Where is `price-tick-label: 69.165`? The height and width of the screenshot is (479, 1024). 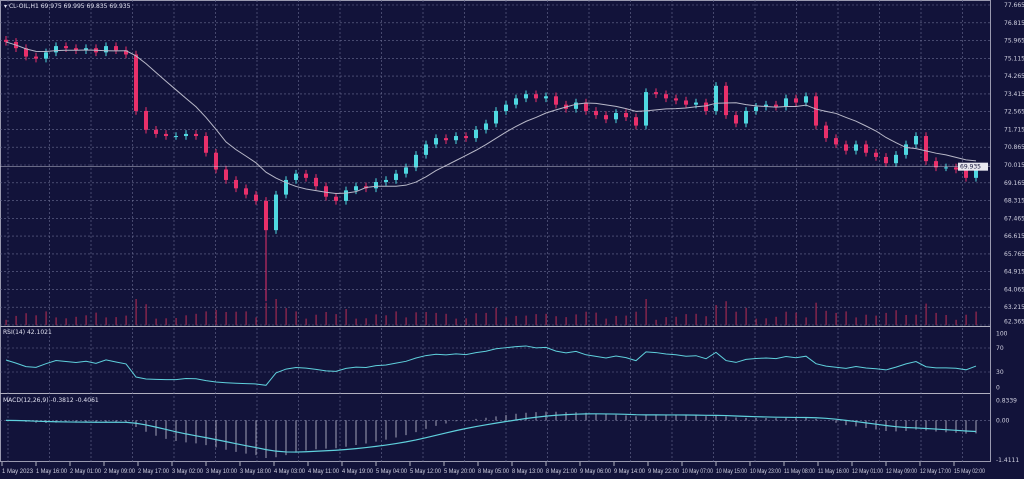 price-tick-label: 69.165 is located at coordinates (1014, 183).